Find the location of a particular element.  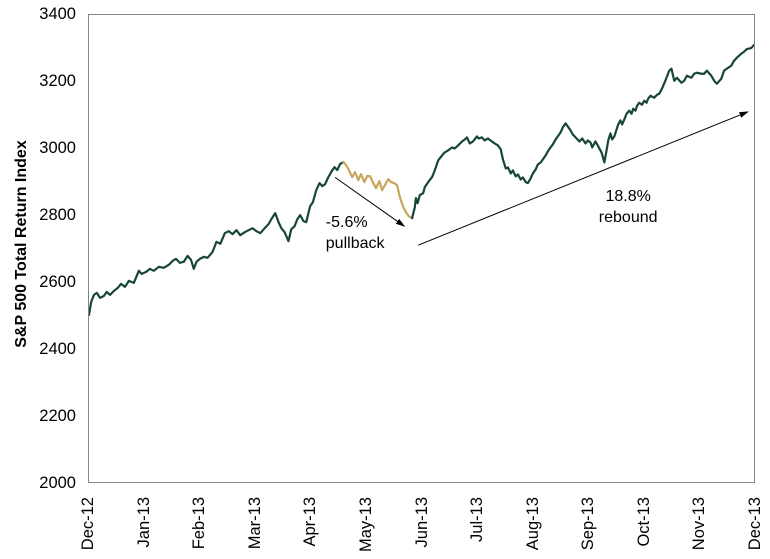

x-tick-label: Oct-13 is located at coordinates (643, 522).